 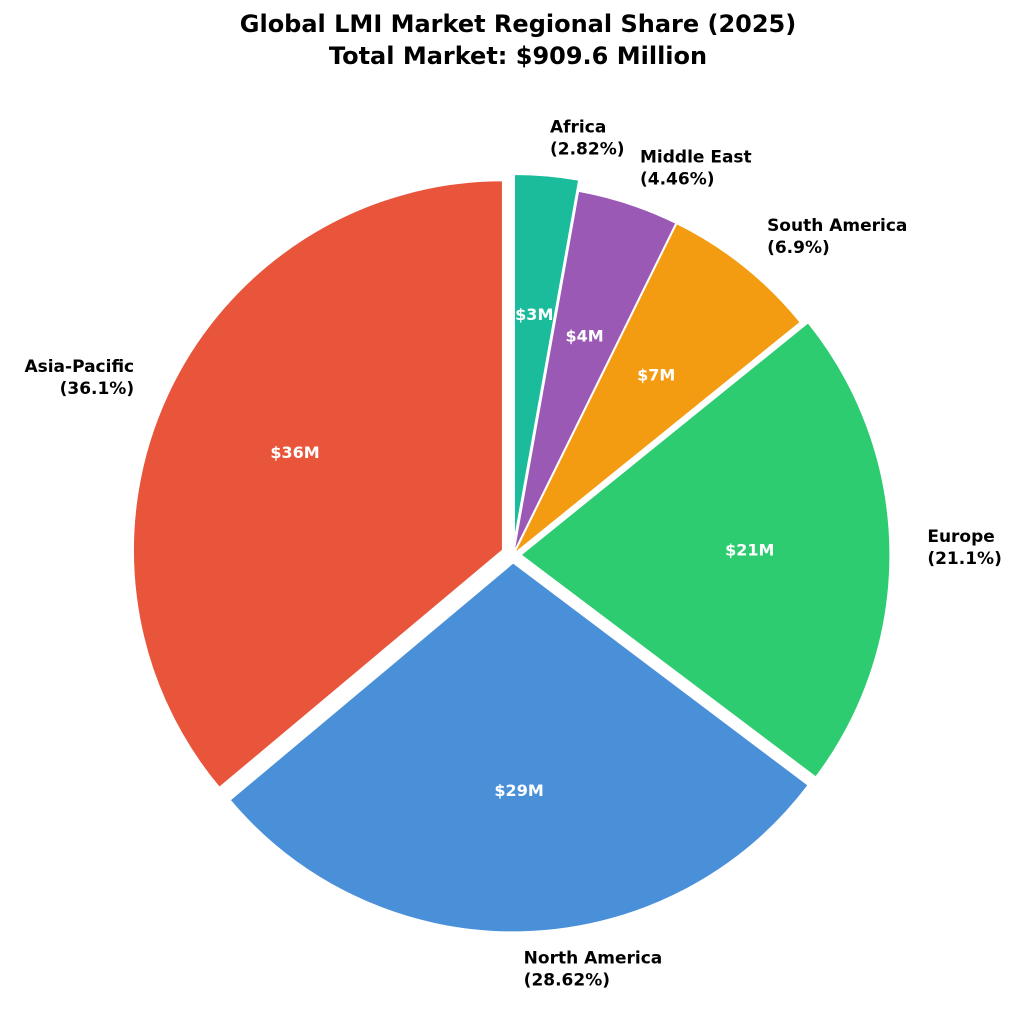 What do you see at coordinates (960, 537) in the screenshot?
I see `slice-label: Europe` at bounding box center [960, 537].